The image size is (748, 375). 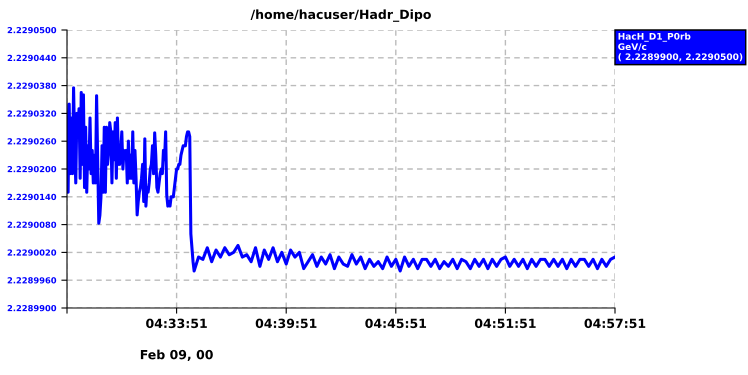 What do you see at coordinates (32, 169) in the screenshot?
I see `y-tick-label: 2.2290200` at bounding box center [32, 169].